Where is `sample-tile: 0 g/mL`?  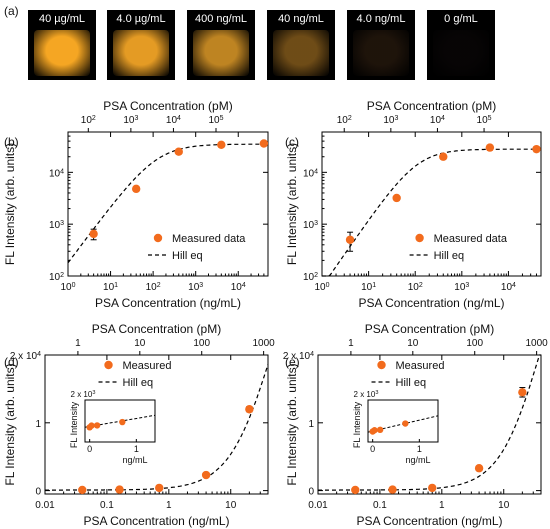
sample-tile: 0 g/mL is located at coordinates (461, 45).